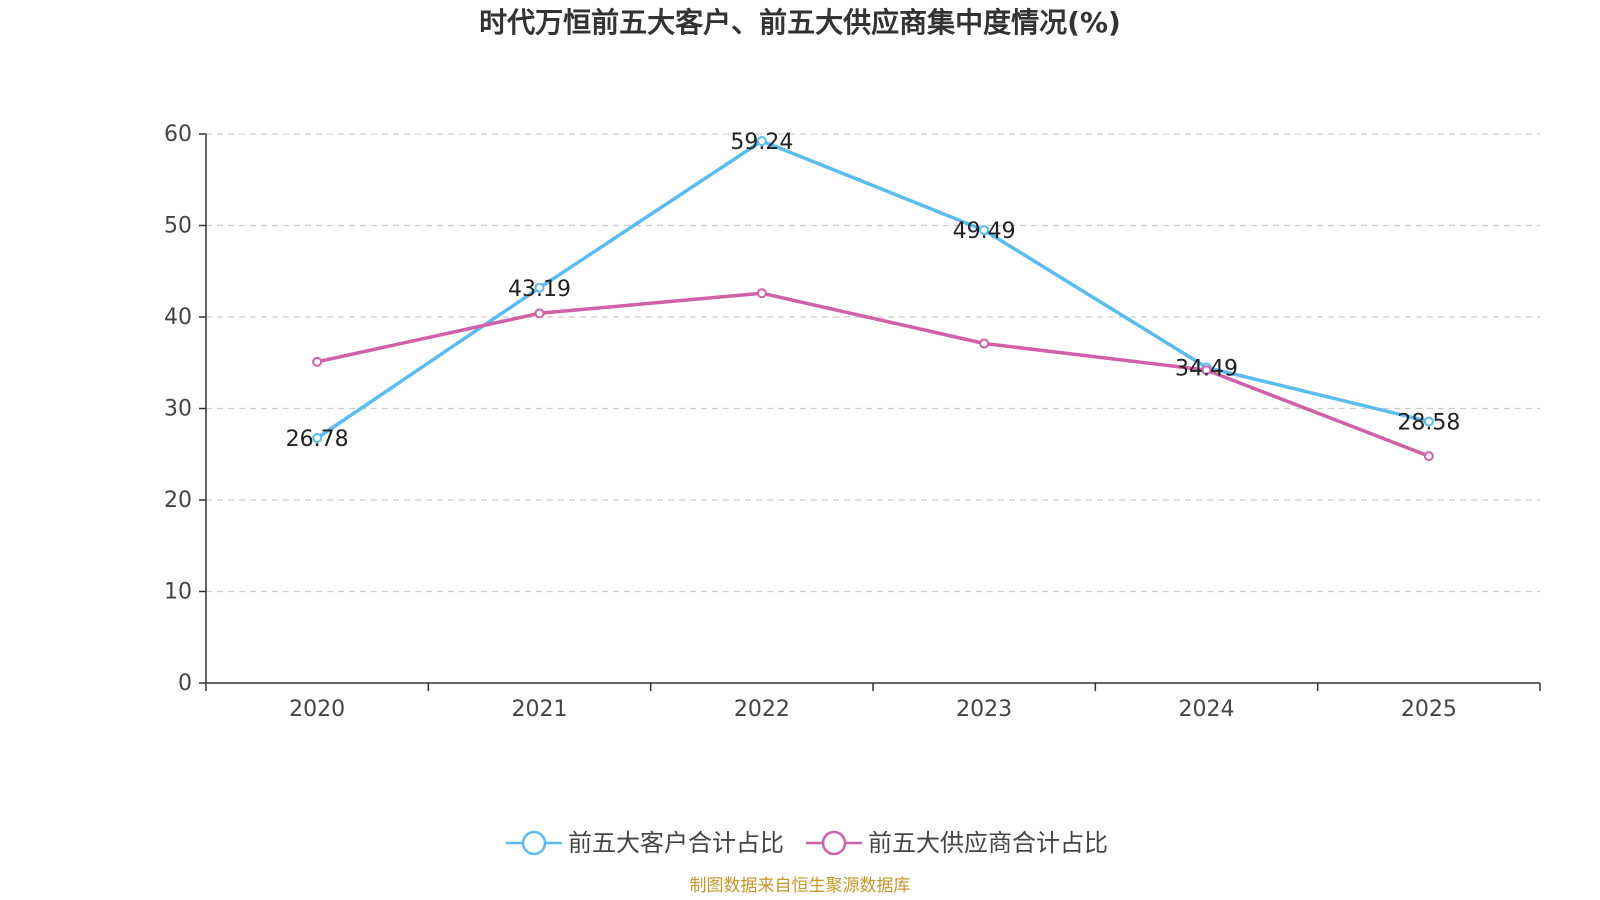 The image size is (1600, 900). Describe the element at coordinates (317, 709) in the screenshot. I see `x-tick-label: 2020` at that location.